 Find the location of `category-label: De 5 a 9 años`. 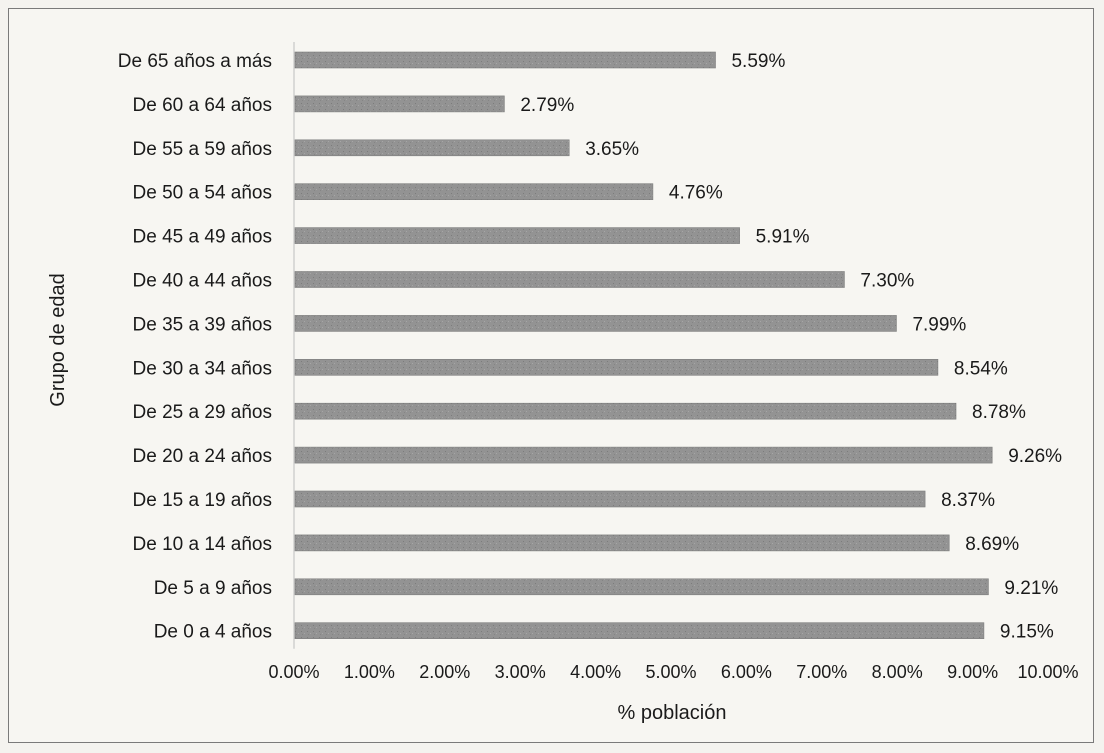

category-label: De 5 a 9 años is located at coordinates (213, 588).